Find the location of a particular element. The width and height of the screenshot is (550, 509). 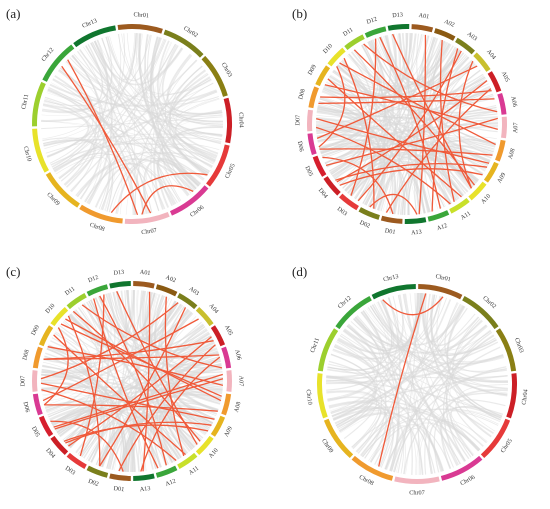

chromosome-label: D10 is located at coordinates (328, 49).